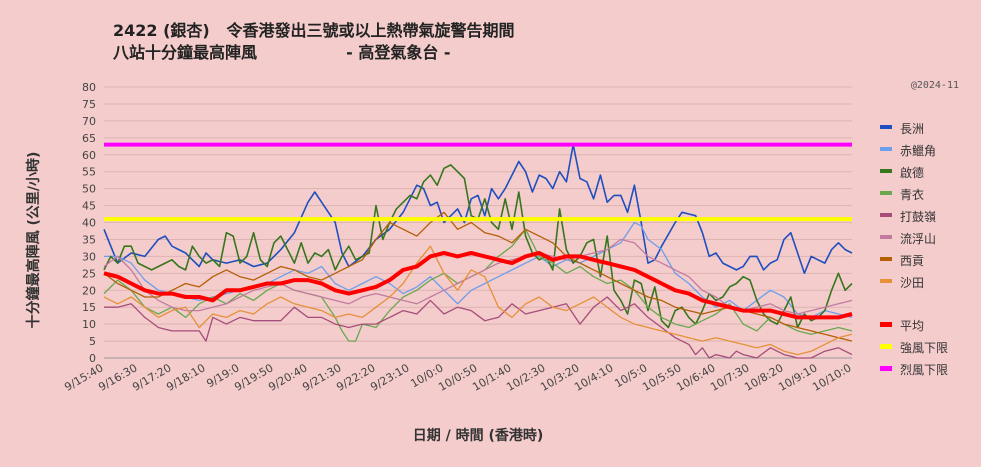  What do you see at coordinates (912, 283) in the screenshot?
I see `legend-label: 沙田` at bounding box center [912, 283].